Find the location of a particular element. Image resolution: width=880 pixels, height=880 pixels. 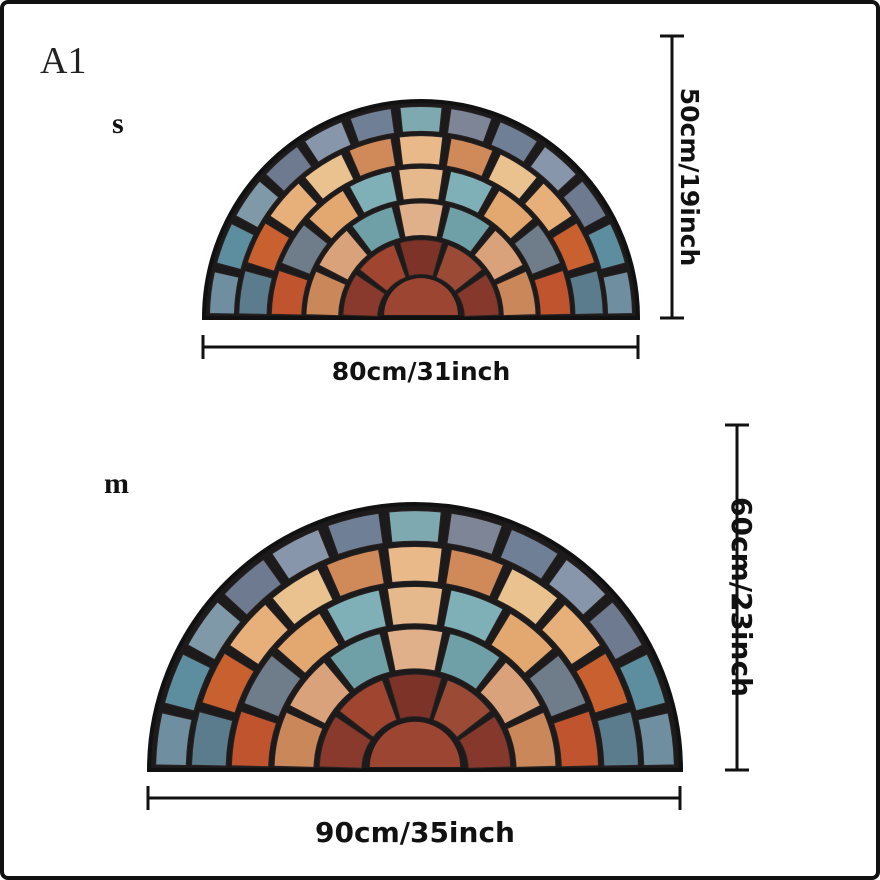

variant-label: A1 is located at coordinates (63, 61).